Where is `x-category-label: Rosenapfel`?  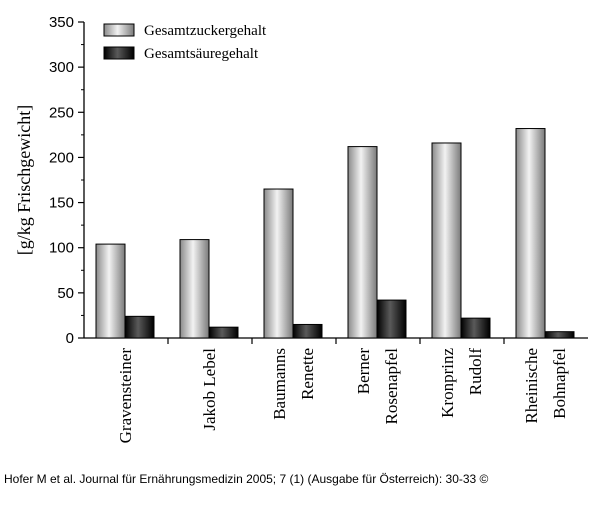
x-category-label: Rosenapfel is located at coordinates (391, 386).